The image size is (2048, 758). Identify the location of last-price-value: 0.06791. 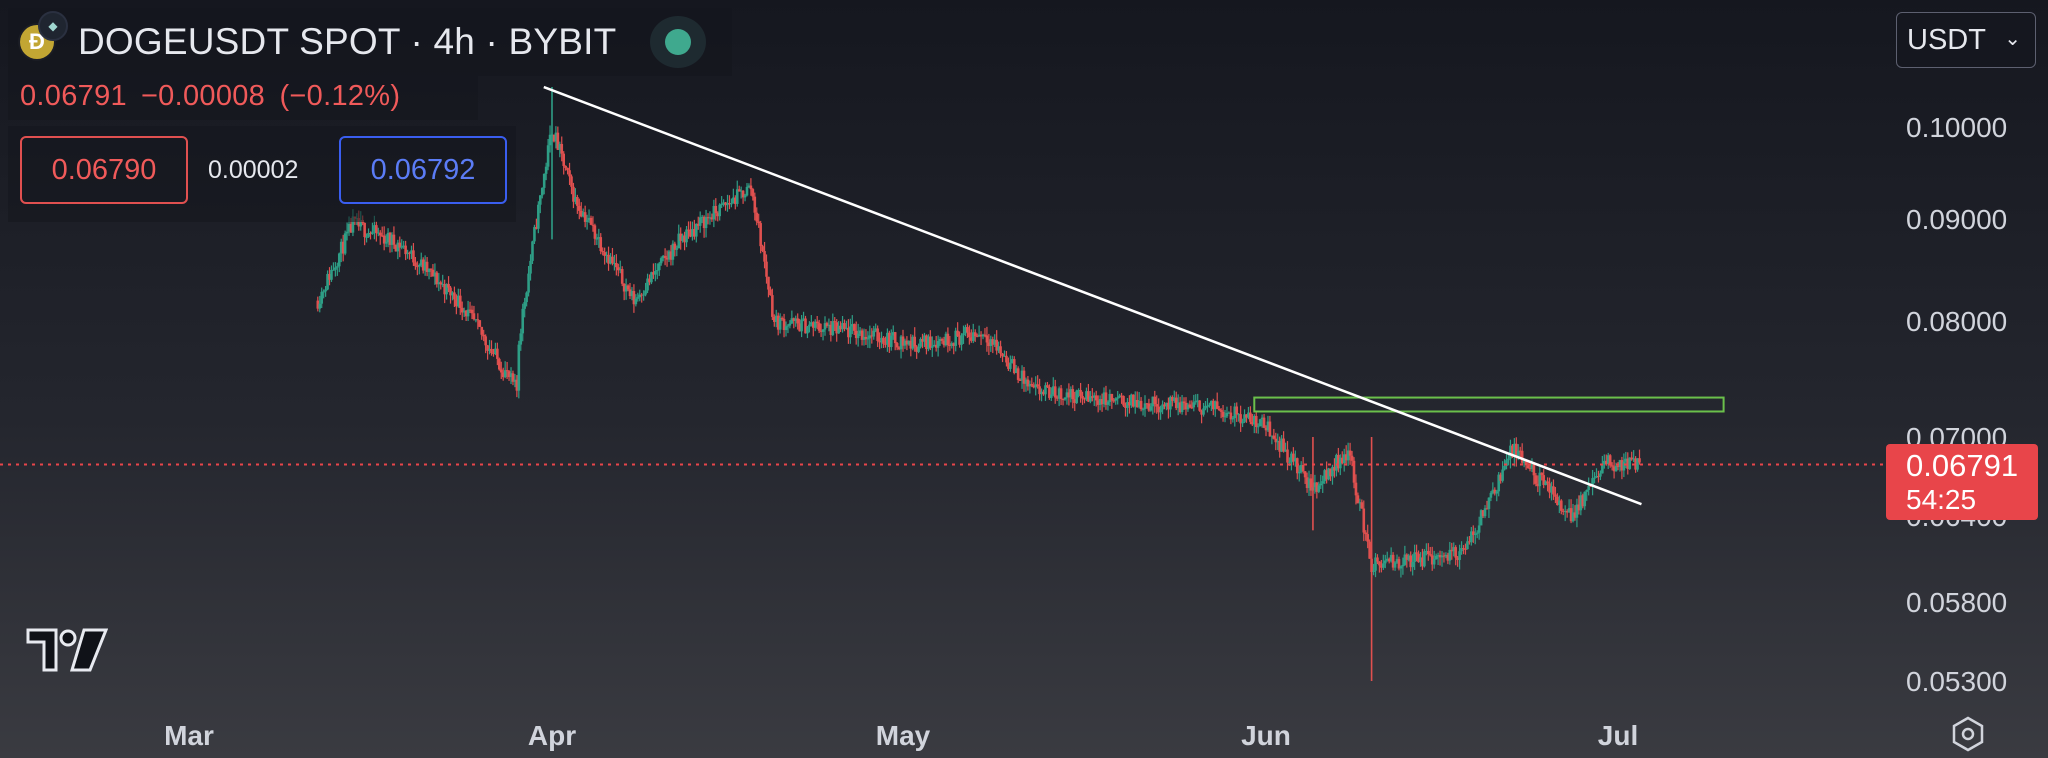
(73, 96).